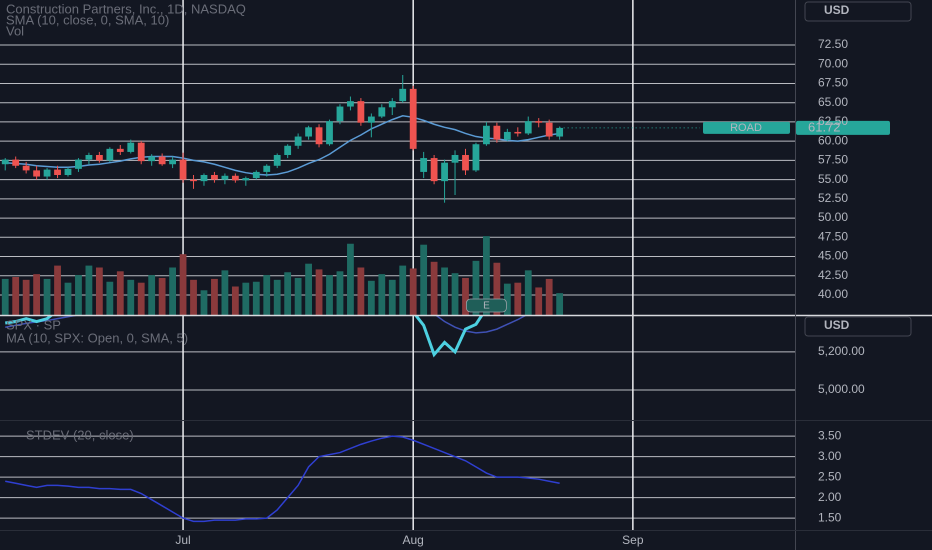  What do you see at coordinates (830, 435) in the screenshot?
I see `y-tick-label: 3.50` at bounding box center [830, 435].